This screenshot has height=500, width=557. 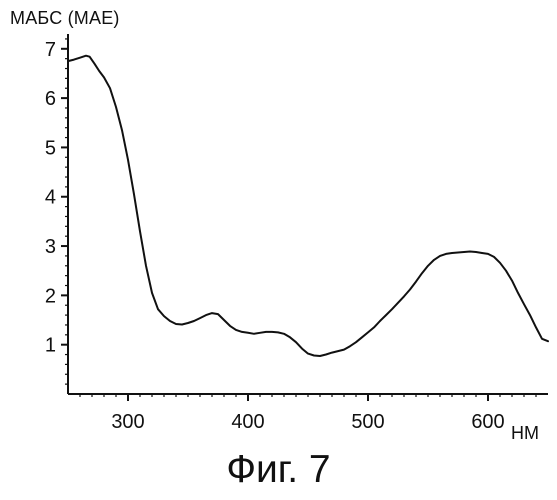 What do you see at coordinates (367, 422) in the screenshot?
I see `x-tick-label: 500` at bounding box center [367, 422].